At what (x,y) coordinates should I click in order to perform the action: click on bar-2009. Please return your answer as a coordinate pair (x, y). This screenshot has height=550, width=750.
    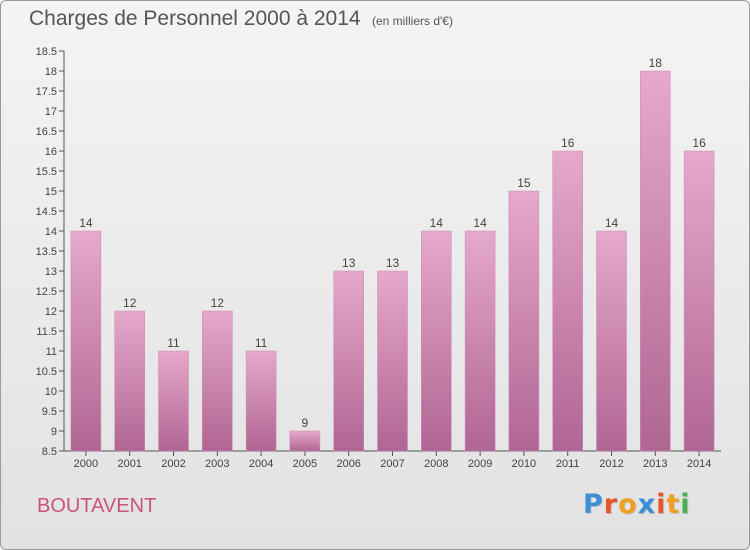
    Looking at the image, I should click on (480, 341).